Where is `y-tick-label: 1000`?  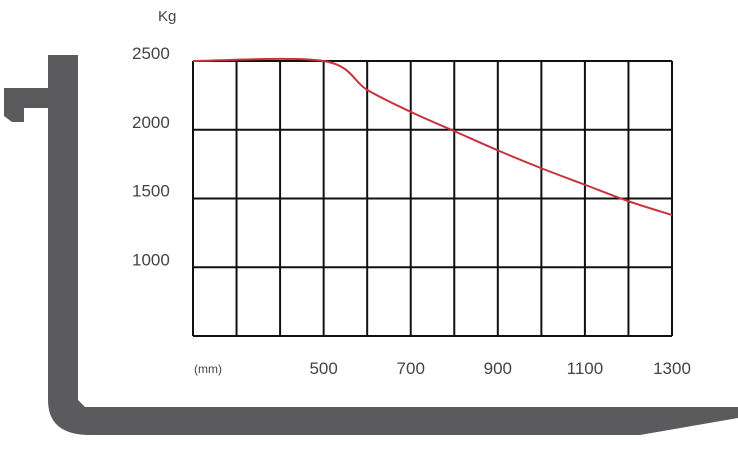
y-tick-label: 1000 is located at coordinates (151, 259).